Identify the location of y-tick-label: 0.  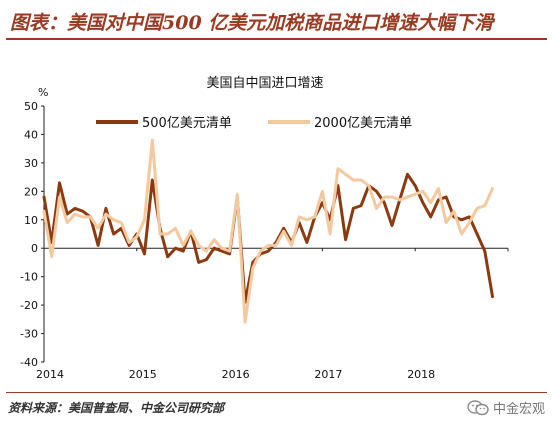
(34, 248).